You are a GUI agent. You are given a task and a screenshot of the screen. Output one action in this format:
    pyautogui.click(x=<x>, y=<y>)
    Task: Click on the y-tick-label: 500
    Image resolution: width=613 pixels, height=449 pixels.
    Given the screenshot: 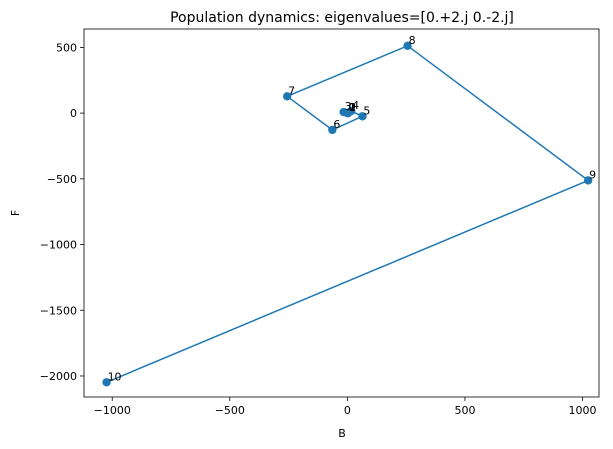 What is the action you would take?
    pyautogui.click(x=66, y=47)
    